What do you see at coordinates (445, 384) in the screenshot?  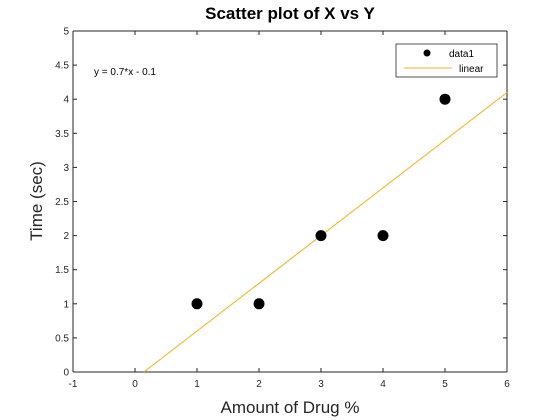 I see `x-tick-label: 5` at bounding box center [445, 384].